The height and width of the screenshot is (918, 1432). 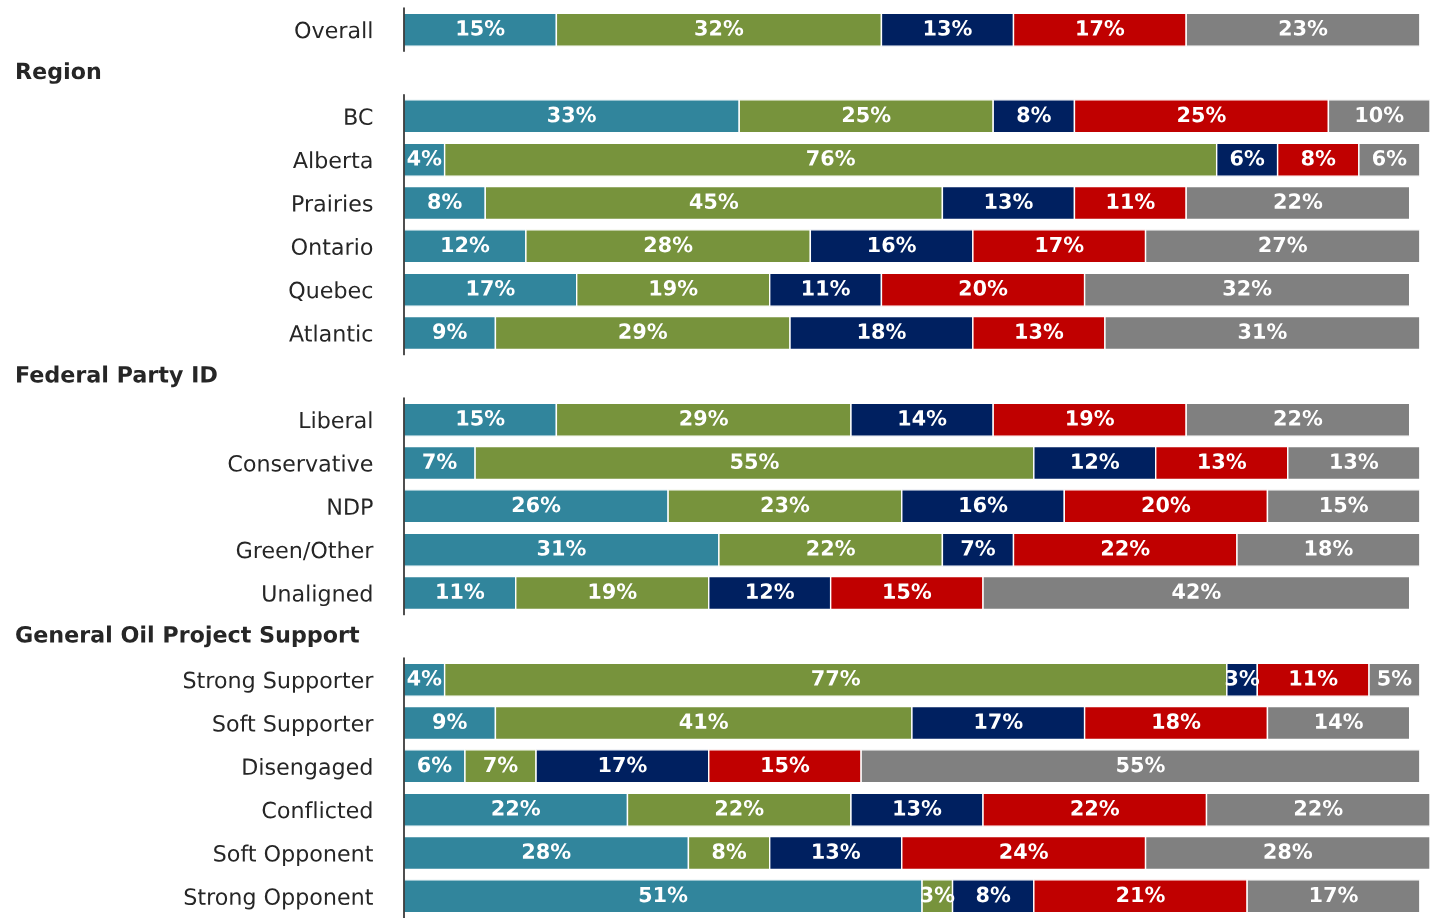 I want to click on text: Region, so click(x=59, y=73).